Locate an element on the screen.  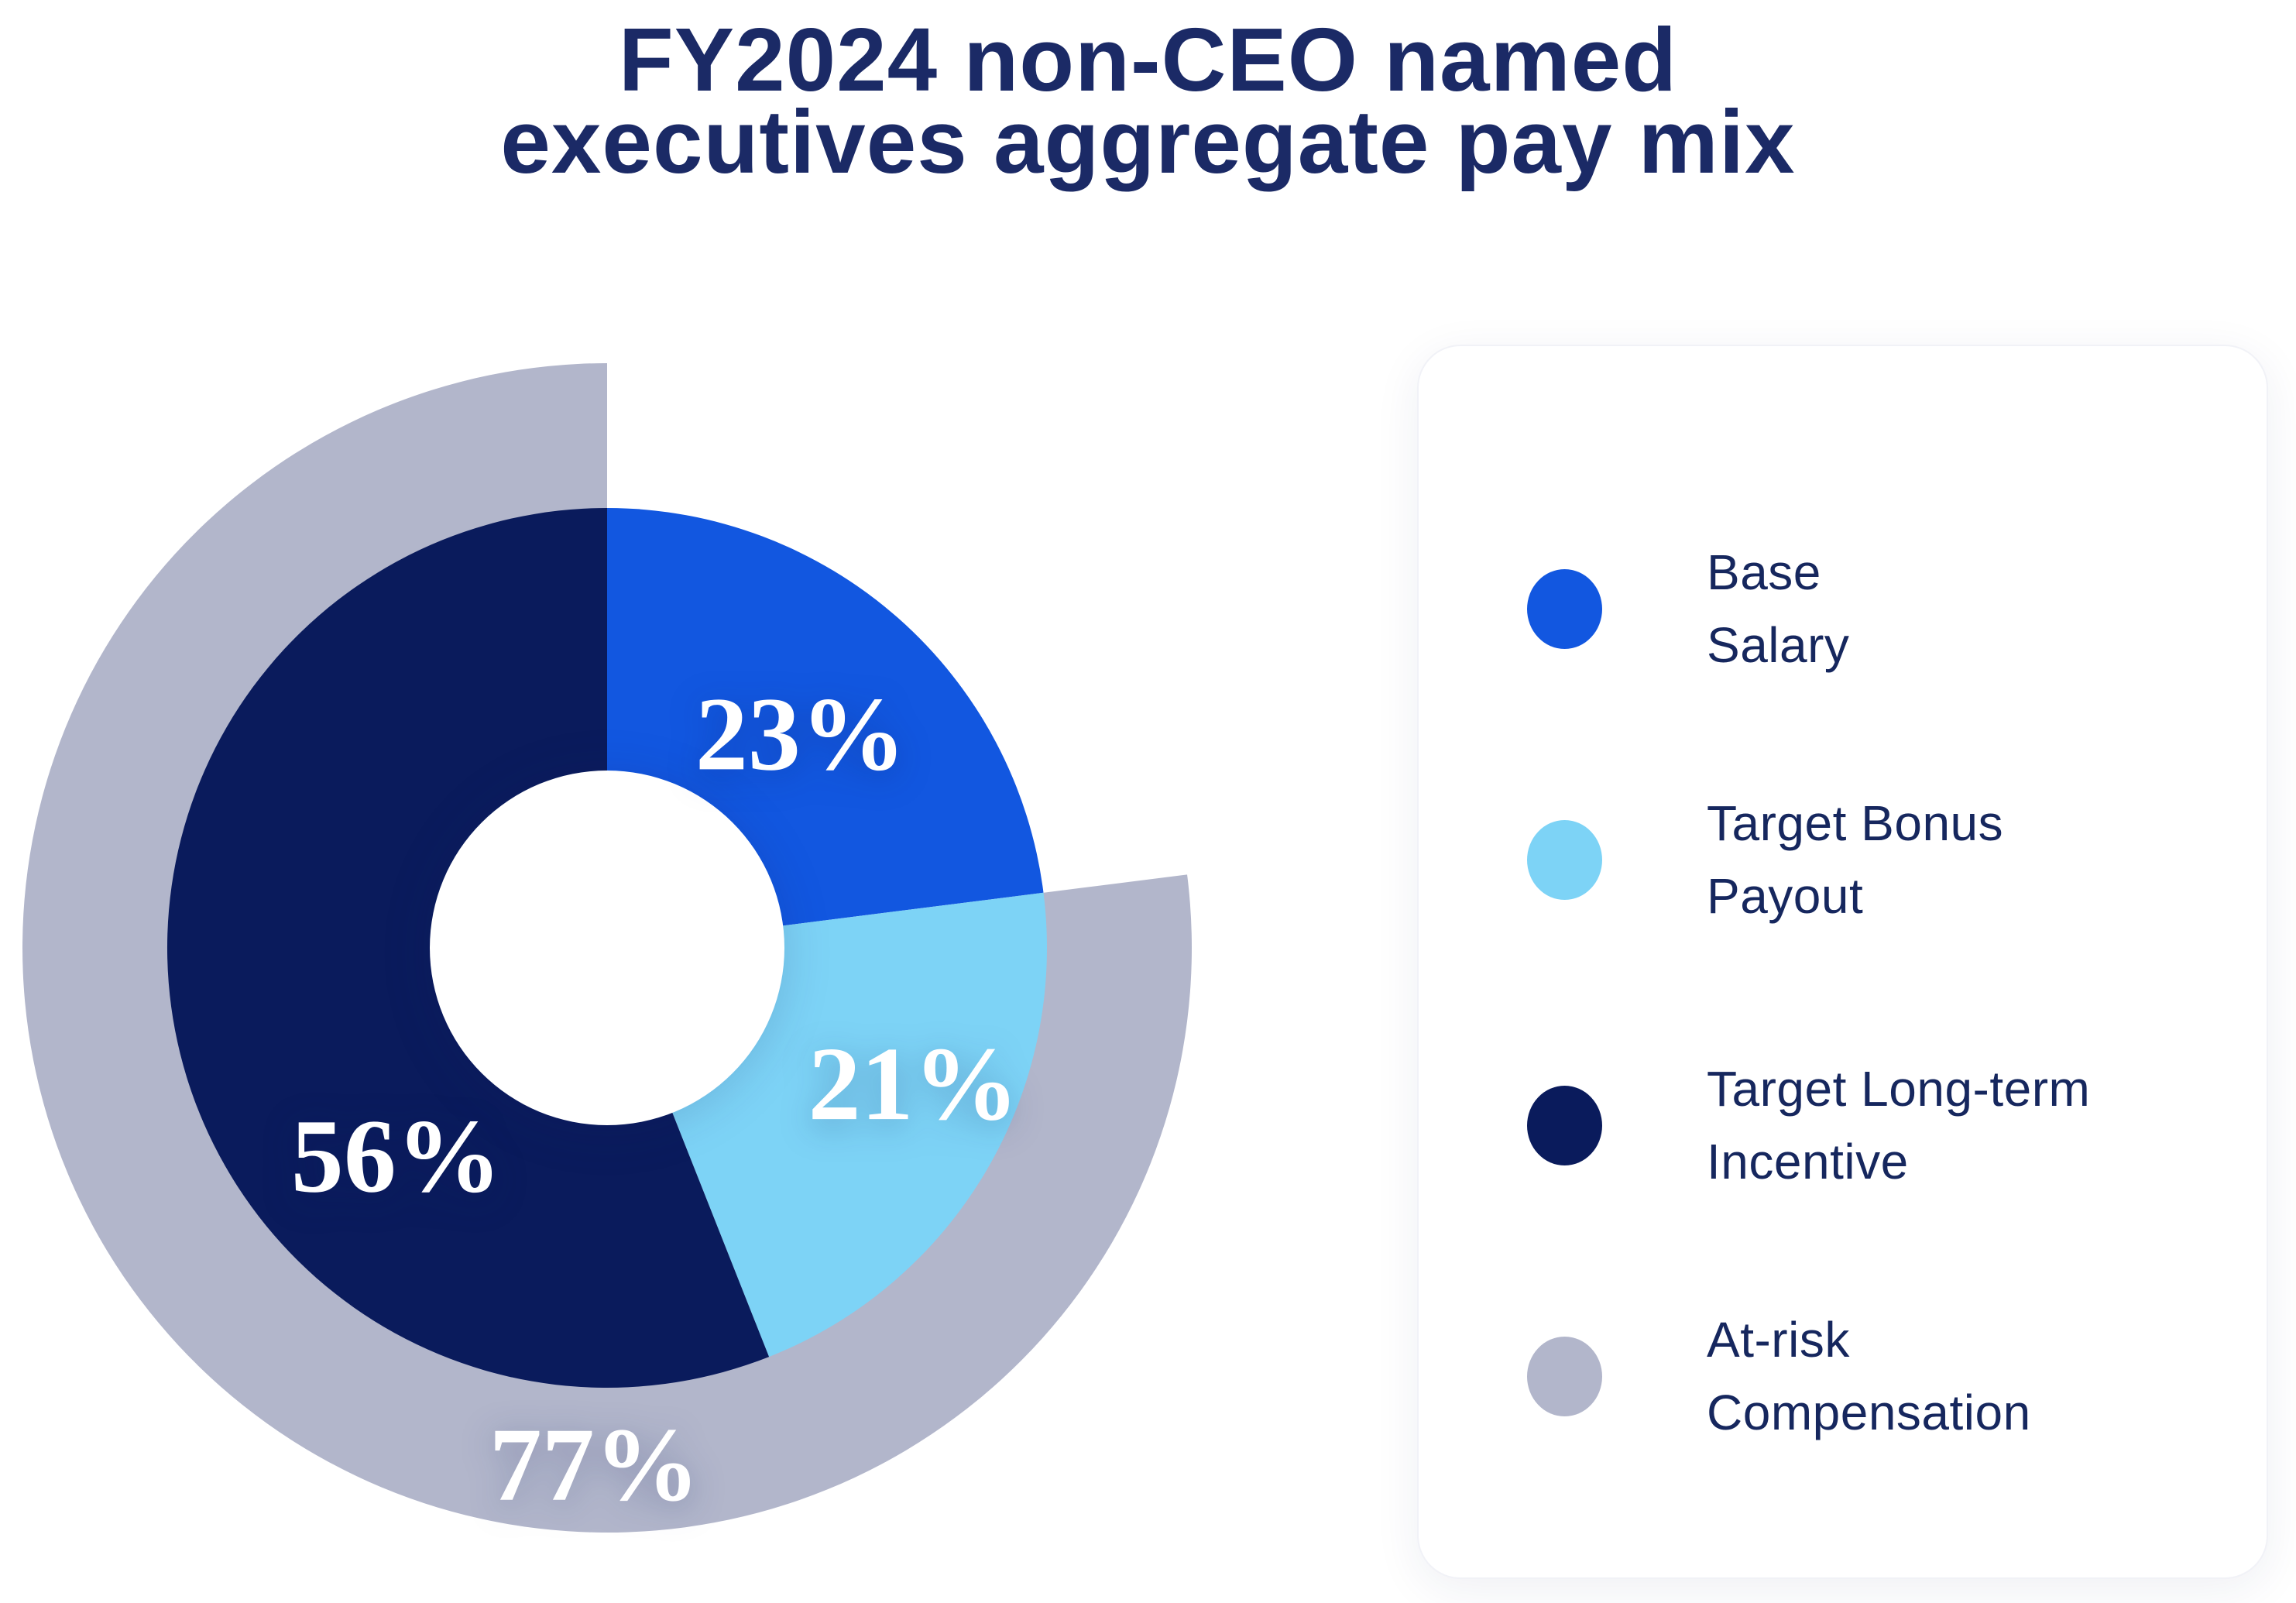
data-label-at-risk-compensation: 77% is located at coordinates (594, 1465).